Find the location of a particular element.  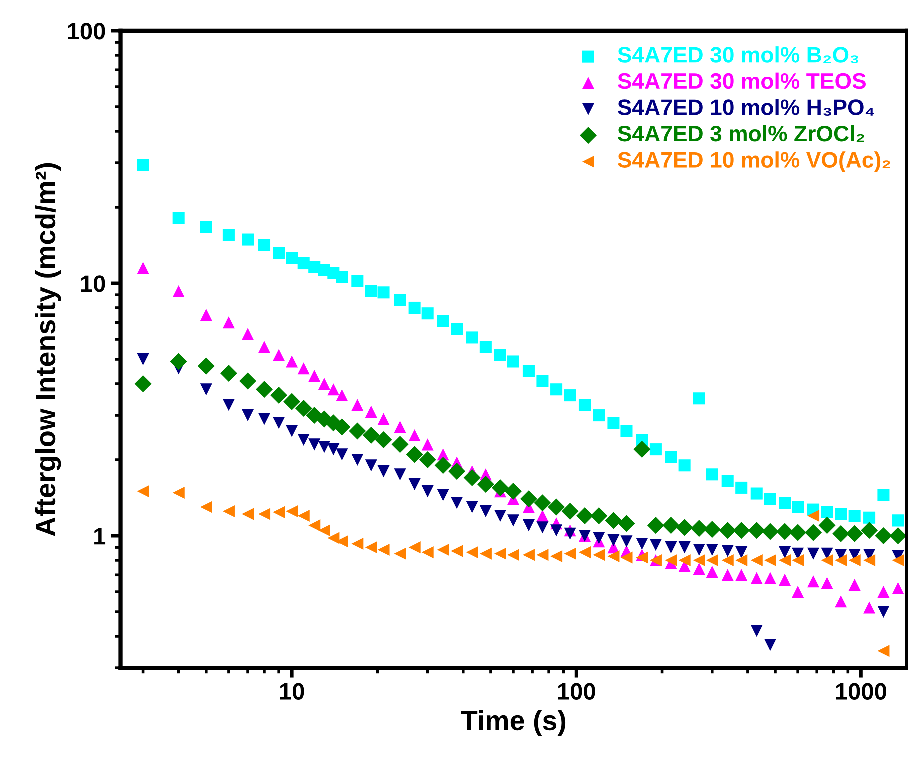

legend-label: S4A7ED 10 mol% VO(Ac)₂ is located at coordinates (754, 162).